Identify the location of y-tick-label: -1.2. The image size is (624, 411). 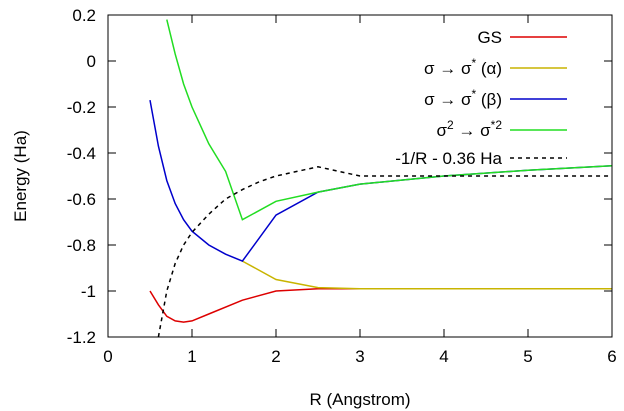
(81, 337).